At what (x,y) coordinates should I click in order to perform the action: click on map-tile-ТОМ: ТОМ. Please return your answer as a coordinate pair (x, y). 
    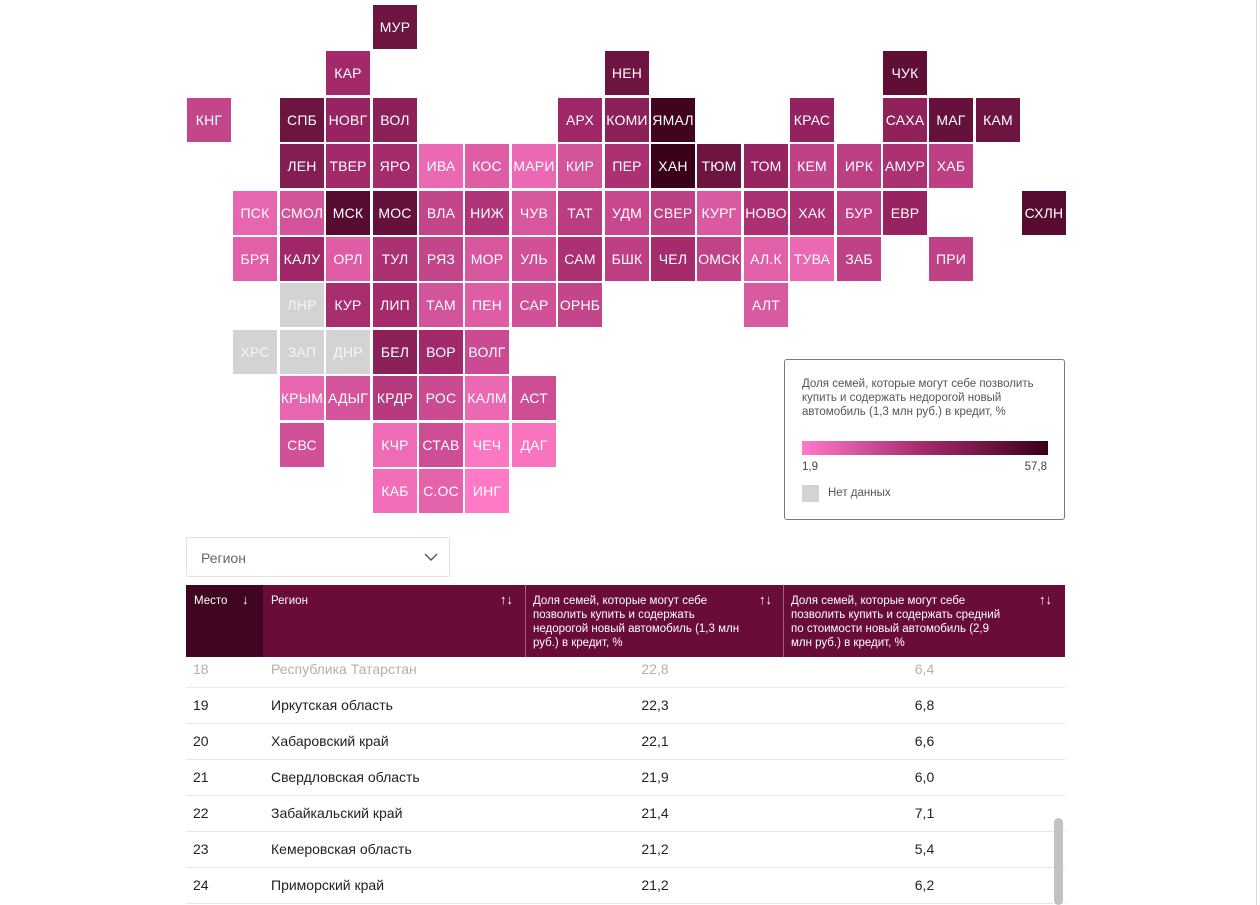
    Looking at the image, I should click on (766, 166).